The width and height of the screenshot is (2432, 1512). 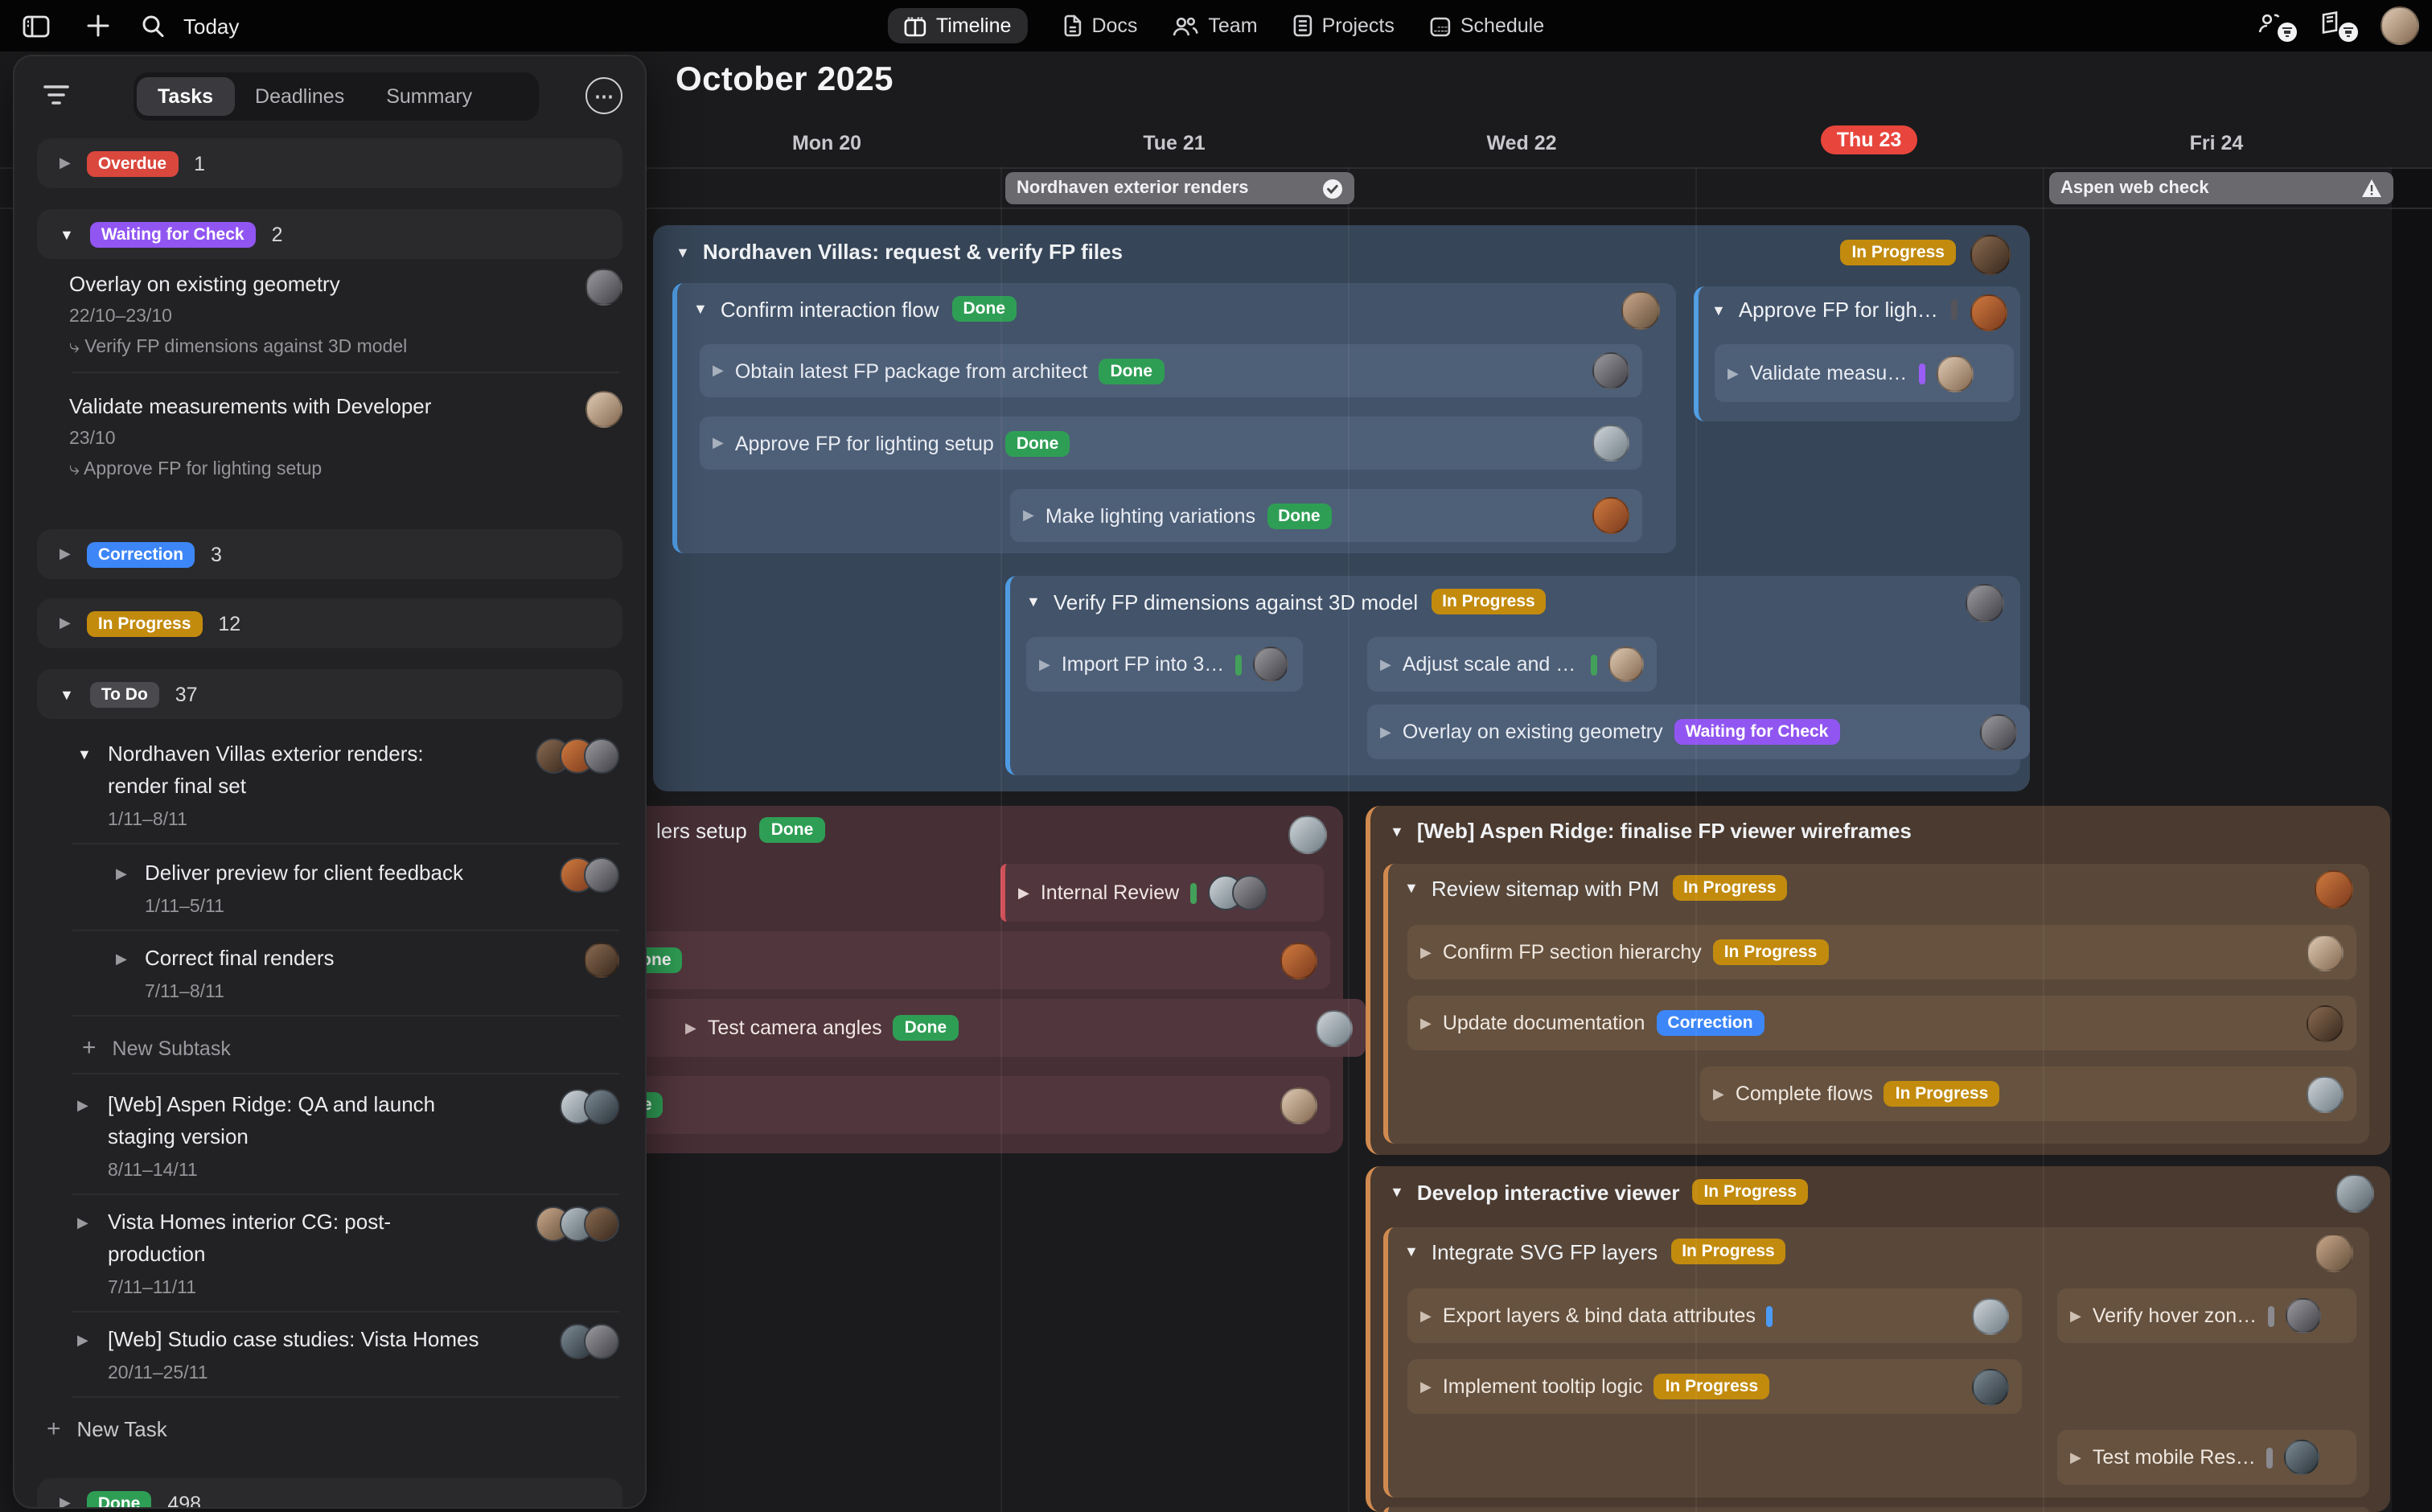 I want to click on tab-tasks: Tasks, so click(x=186, y=97).